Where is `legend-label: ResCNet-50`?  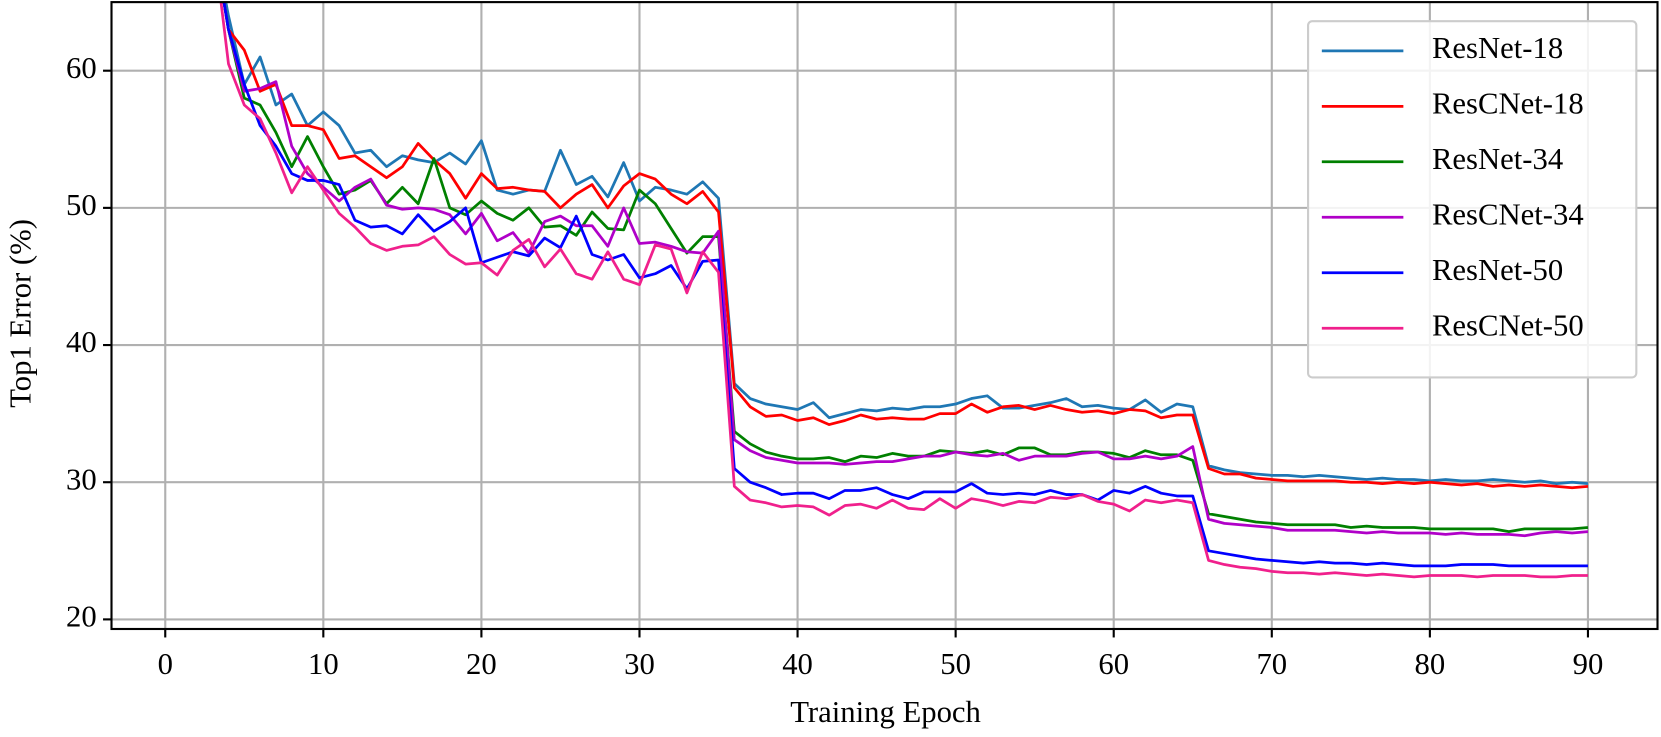 legend-label: ResCNet-50 is located at coordinates (1508, 325).